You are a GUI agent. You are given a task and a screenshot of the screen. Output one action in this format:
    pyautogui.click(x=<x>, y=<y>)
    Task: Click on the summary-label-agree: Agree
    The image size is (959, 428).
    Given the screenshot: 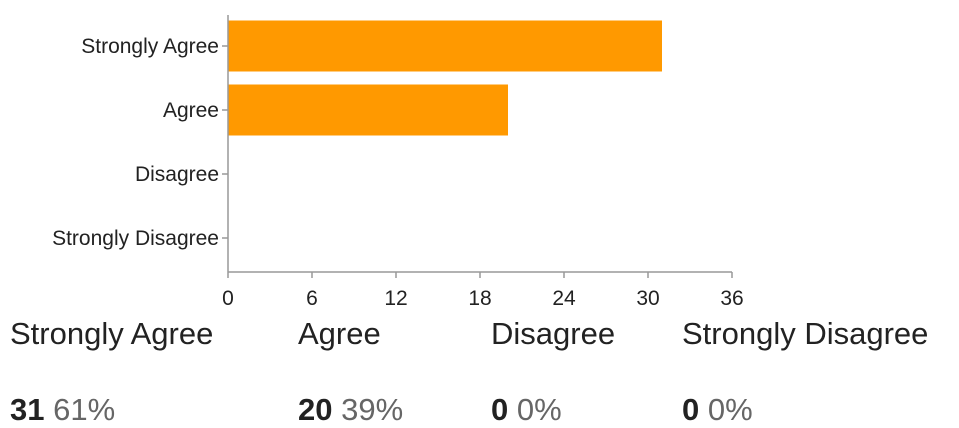 What is the action you would take?
    pyautogui.click(x=339, y=333)
    